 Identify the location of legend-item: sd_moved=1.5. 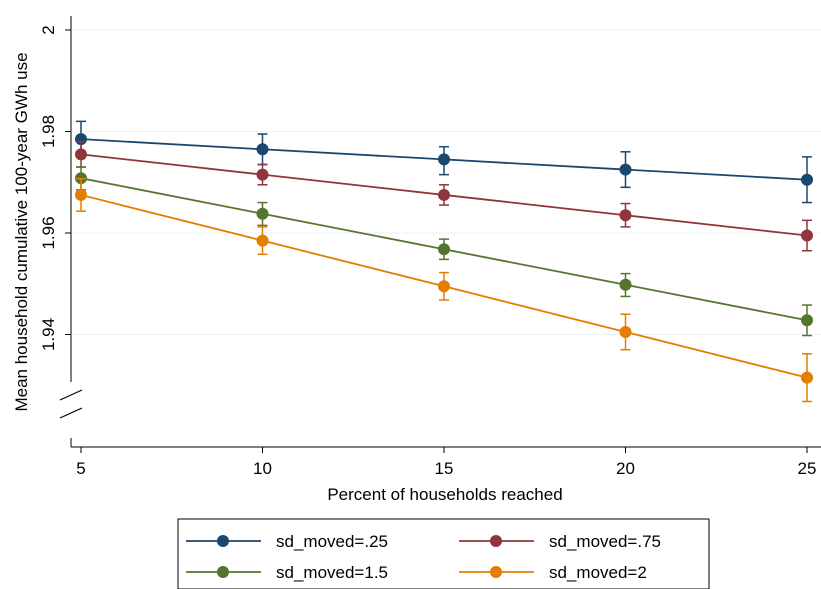
(287, 572).